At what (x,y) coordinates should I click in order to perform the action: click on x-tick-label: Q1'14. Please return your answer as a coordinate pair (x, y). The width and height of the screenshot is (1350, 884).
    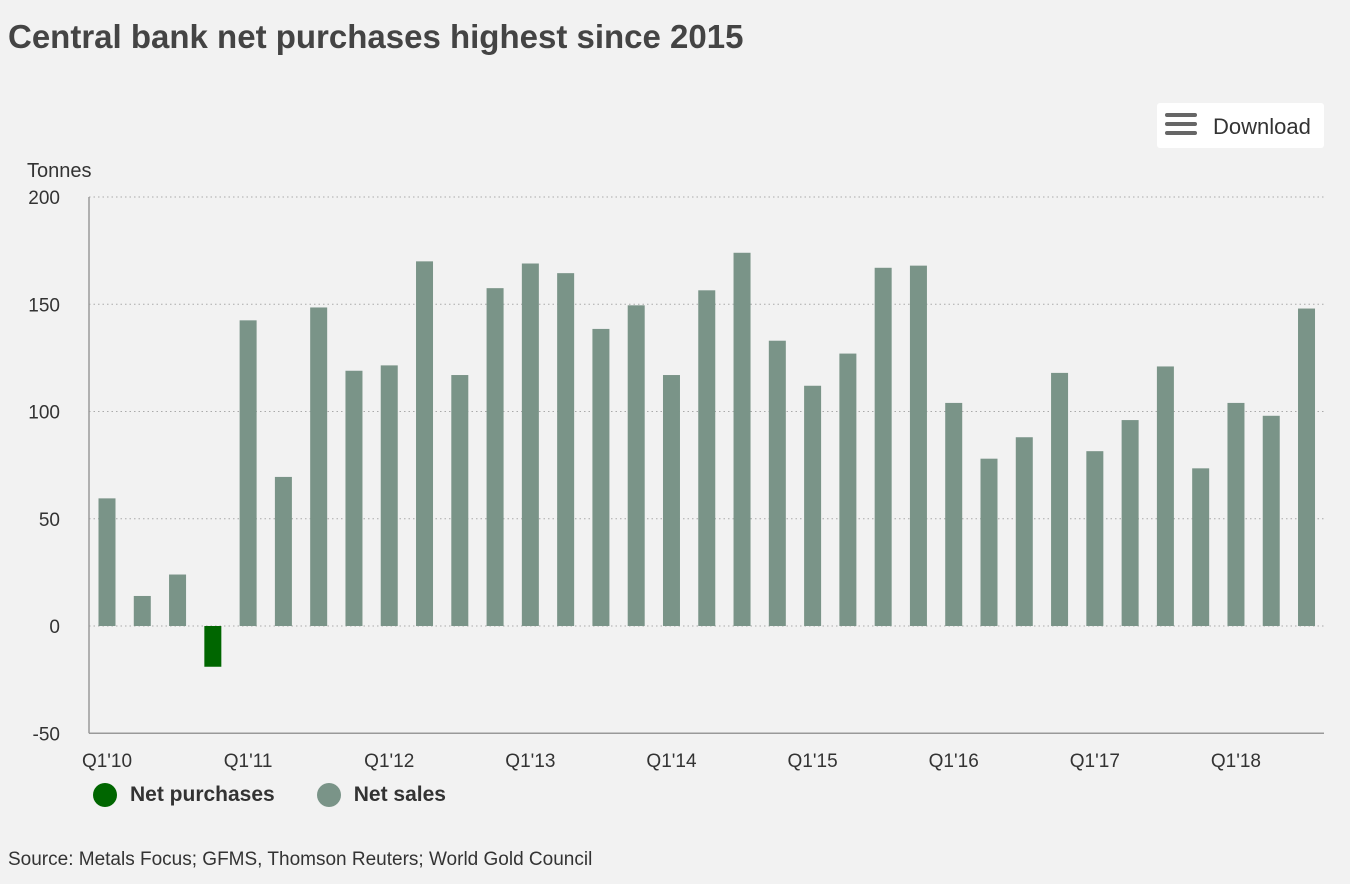
    Looking at the image, I should click on (671, 761).